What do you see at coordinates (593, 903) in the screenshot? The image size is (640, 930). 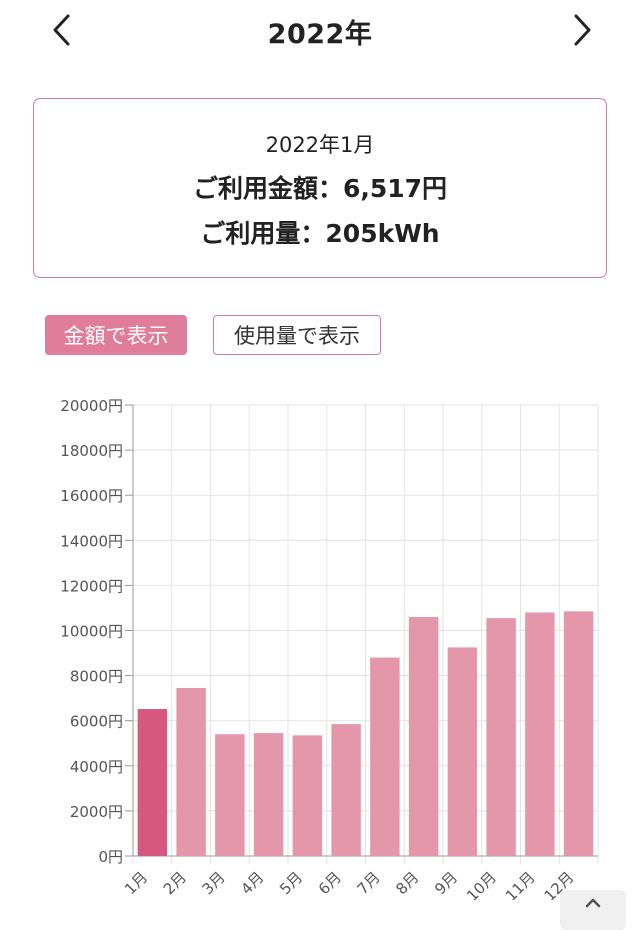 I see `chevron-up-icon` at bounding box center [593, 903].